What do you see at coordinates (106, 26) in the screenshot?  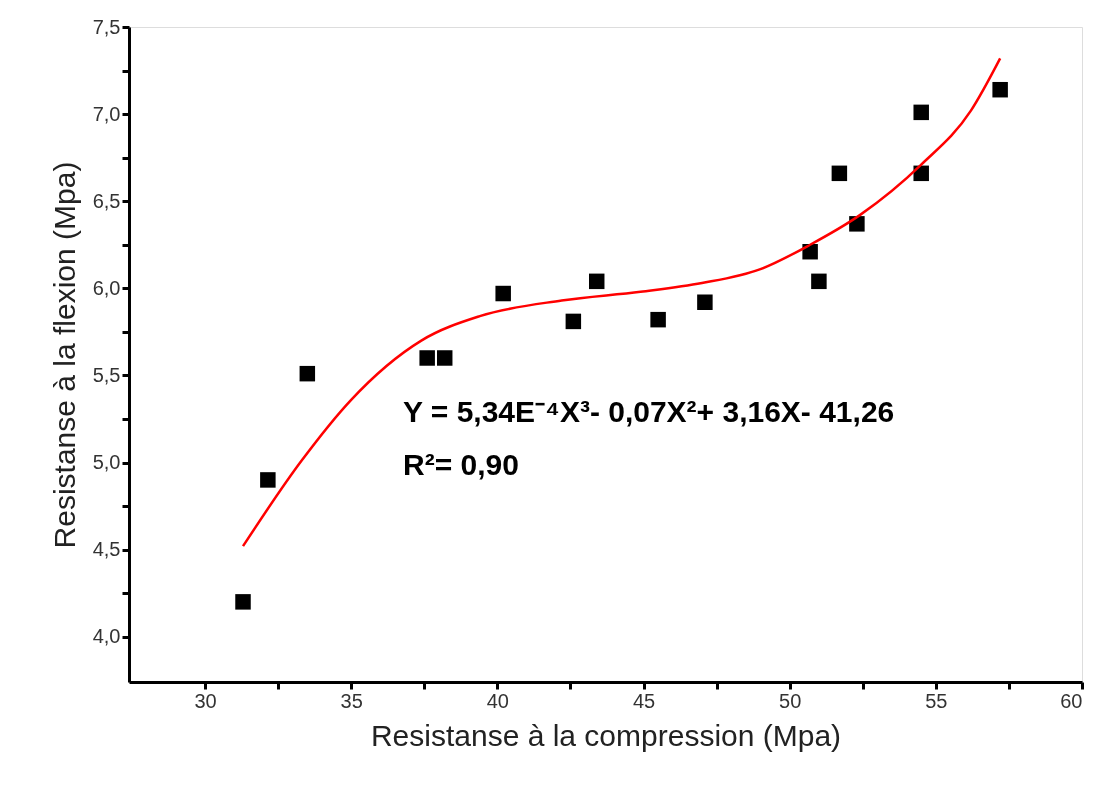 I see `y-tick-label: 7,5` at bounding box center [106, 26].